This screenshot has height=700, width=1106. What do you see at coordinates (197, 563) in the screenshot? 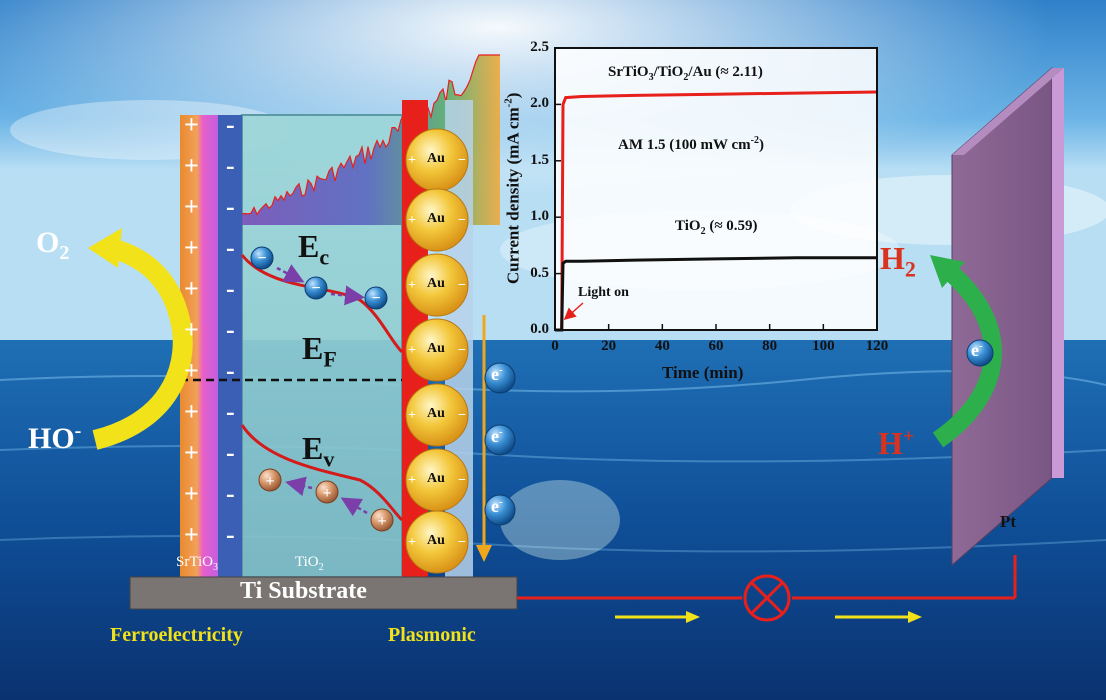
I see `srtio3-label: SrTiO3` at bounding box center [197, 563].